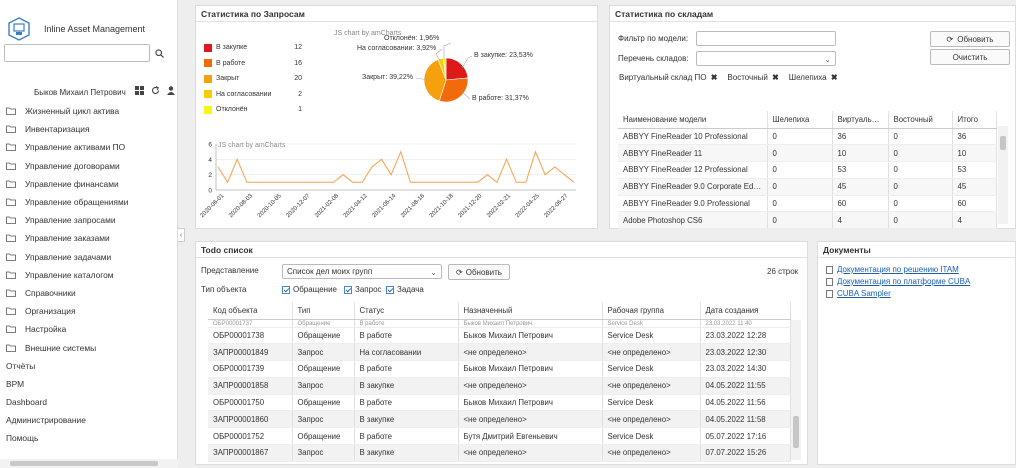 The image size is (1016, 468). What do you see at coordinates (807, 153) in the screenshot?
I see `table-row: ABBYY FineReader 11 0 10 0 10` at bounding box center [807, 153].